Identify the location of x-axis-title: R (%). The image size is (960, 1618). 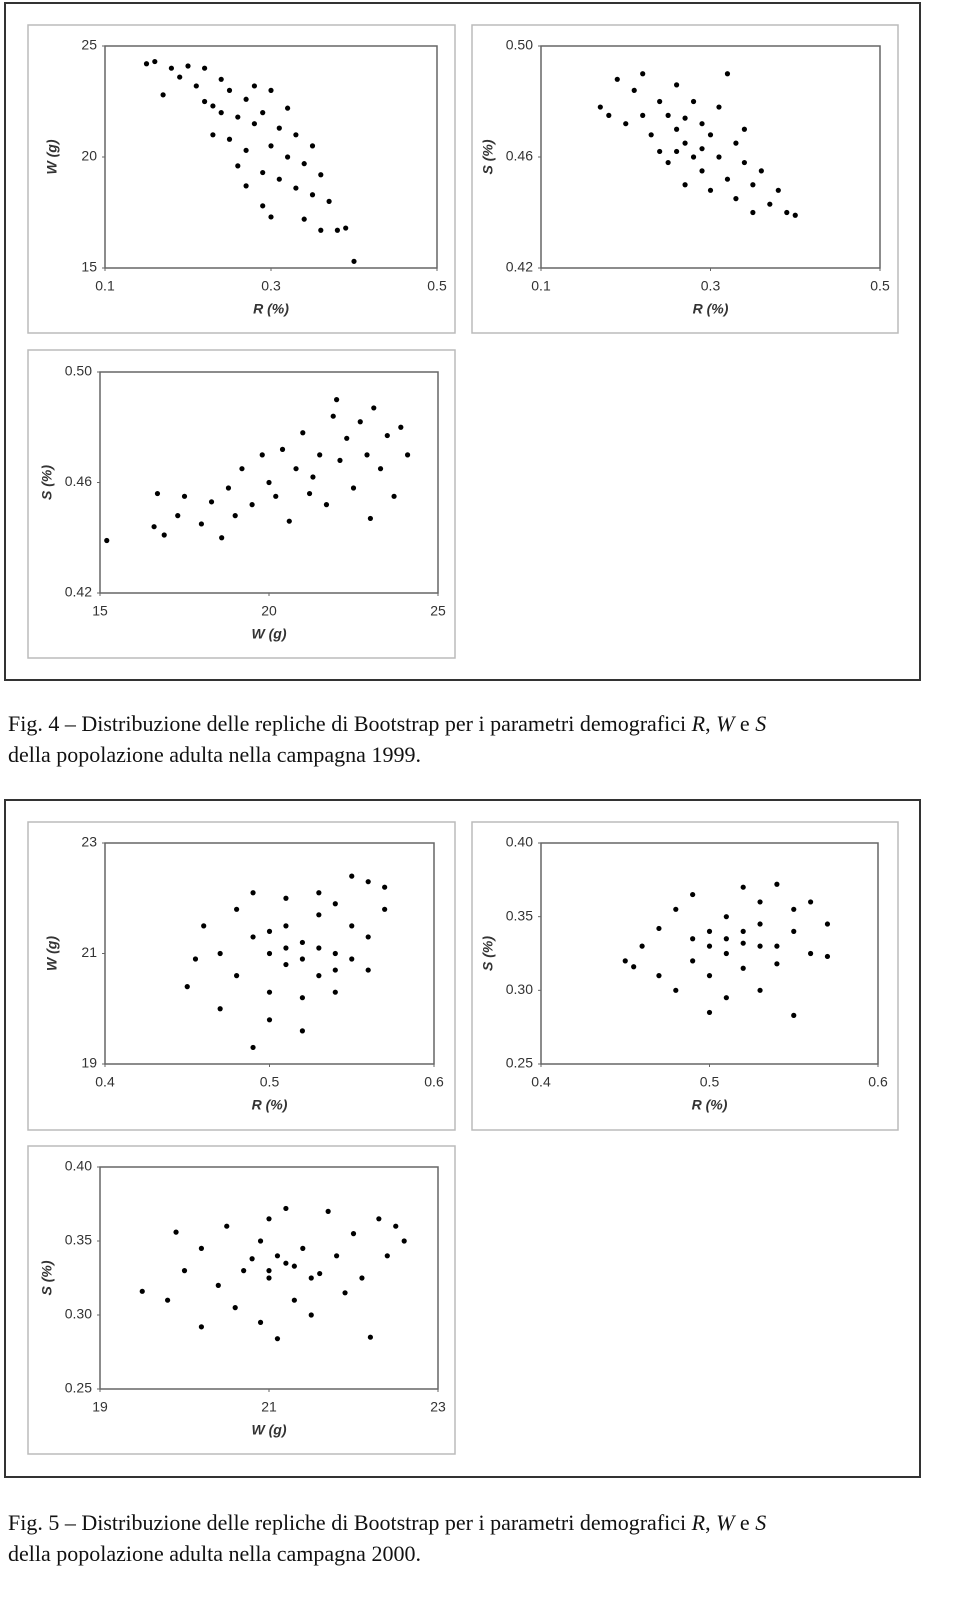
(711, 309).